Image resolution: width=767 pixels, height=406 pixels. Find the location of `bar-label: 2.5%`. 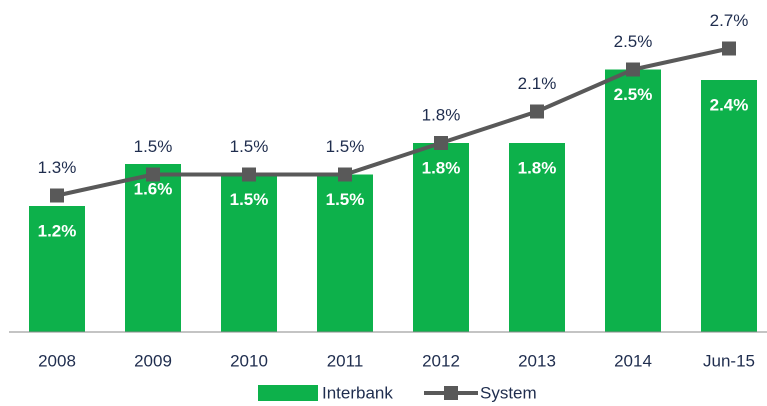

bar-label: 2.5% is located at coordinates (633, 94).